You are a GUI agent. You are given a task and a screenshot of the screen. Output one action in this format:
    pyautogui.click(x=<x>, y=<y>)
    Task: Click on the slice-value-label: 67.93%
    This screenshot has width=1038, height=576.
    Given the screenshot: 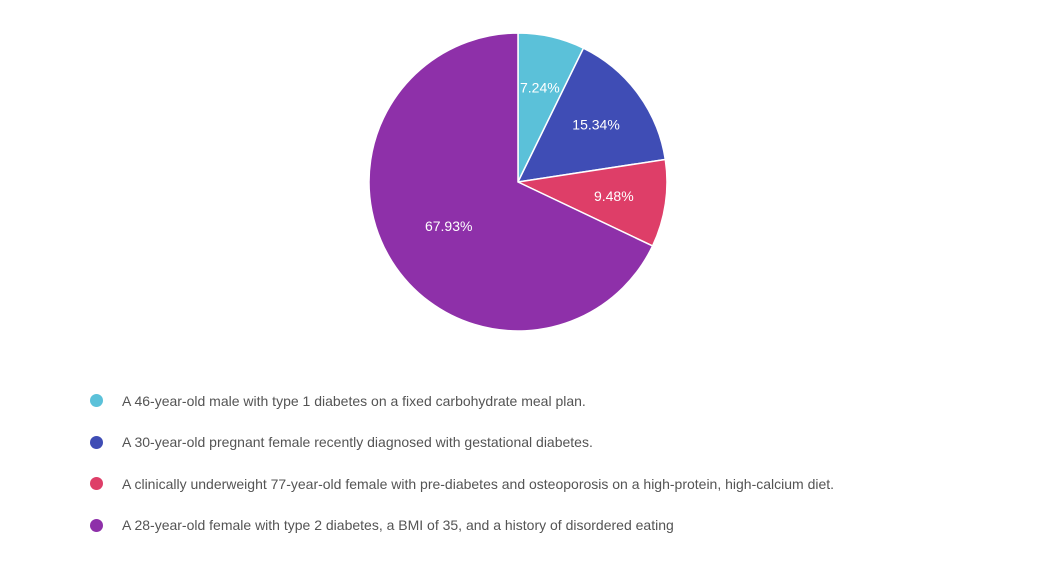 What is the action you would take?
    pyautogui.click(x=448, y=226)
    